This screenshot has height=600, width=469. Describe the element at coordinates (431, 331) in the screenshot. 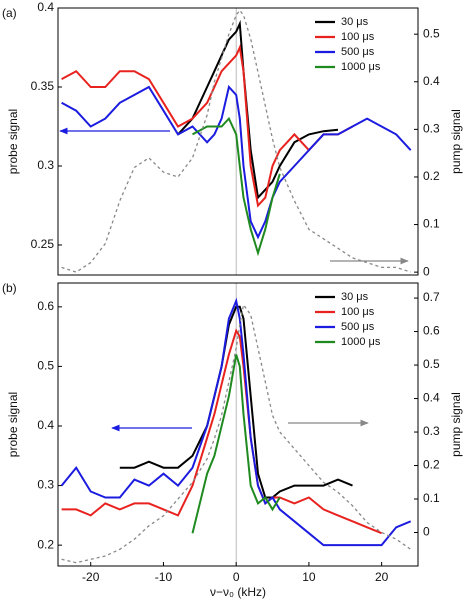

I see `y2-tick-label: 0.6` at that location.